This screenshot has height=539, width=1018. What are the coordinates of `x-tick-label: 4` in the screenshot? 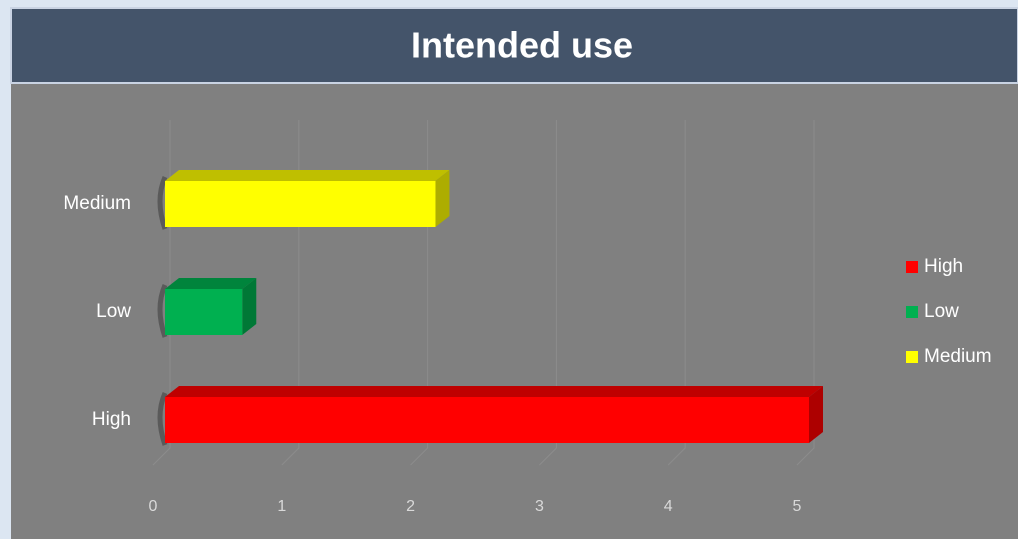 It's located at (668, 506).